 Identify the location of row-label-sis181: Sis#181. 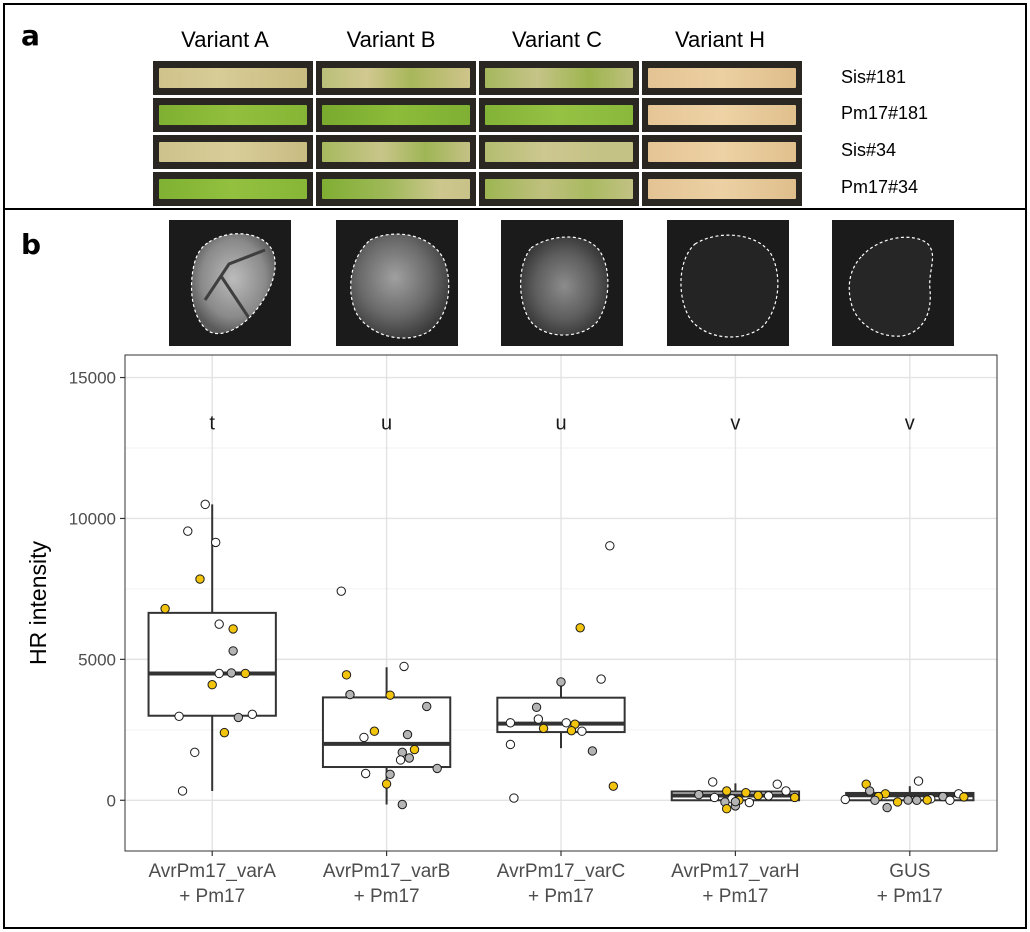
(874, 77).